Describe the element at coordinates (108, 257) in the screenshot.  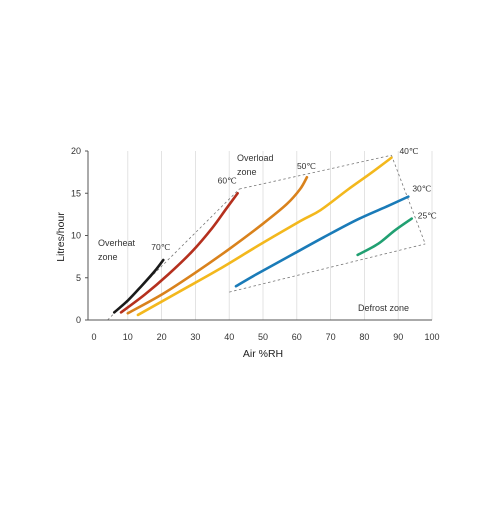
I see `overheat-zone-label-line2: zone` at that location.